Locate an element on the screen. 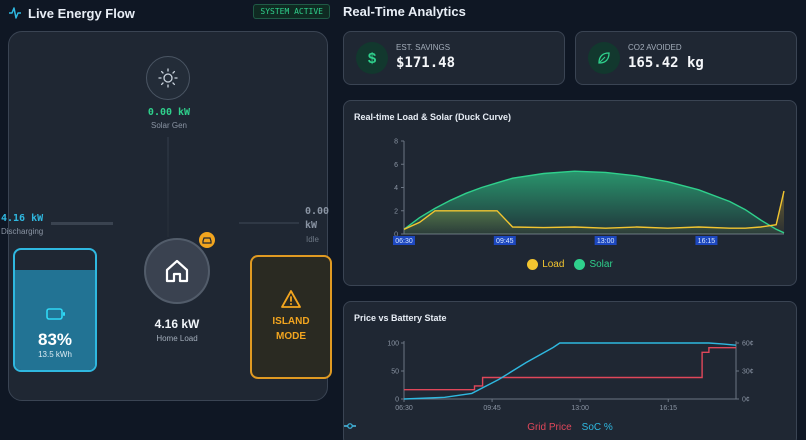 The image size is (806, 440). battery-percent: 83% is located at coordinates (55, 339).